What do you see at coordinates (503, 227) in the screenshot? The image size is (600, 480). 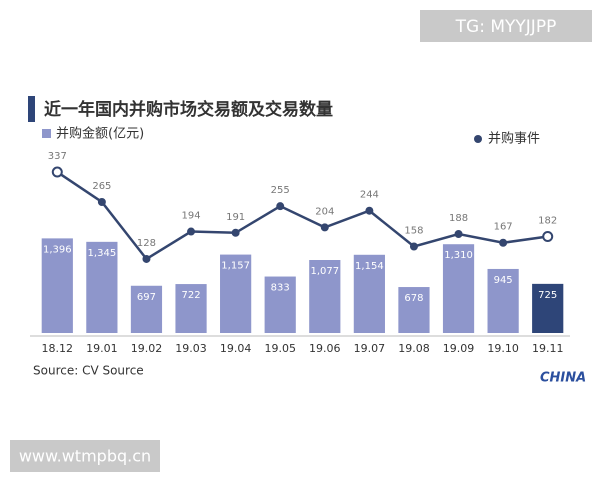 I see `line-value-label: 167` at bounding box center [503, 227].